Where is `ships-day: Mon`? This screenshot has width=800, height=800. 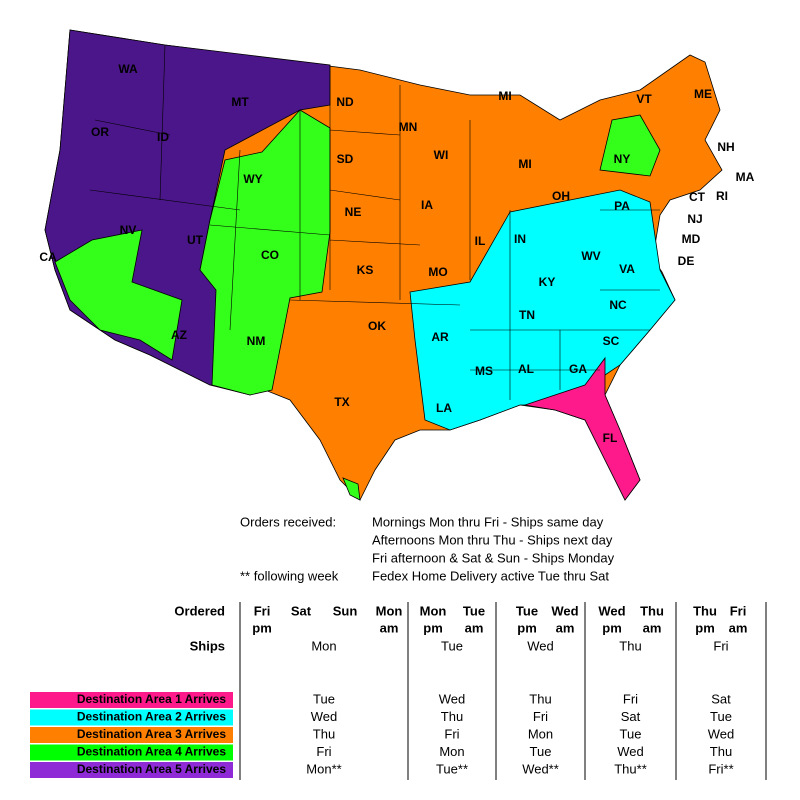
ships-day: Mon is located at coordinates (323, 645).